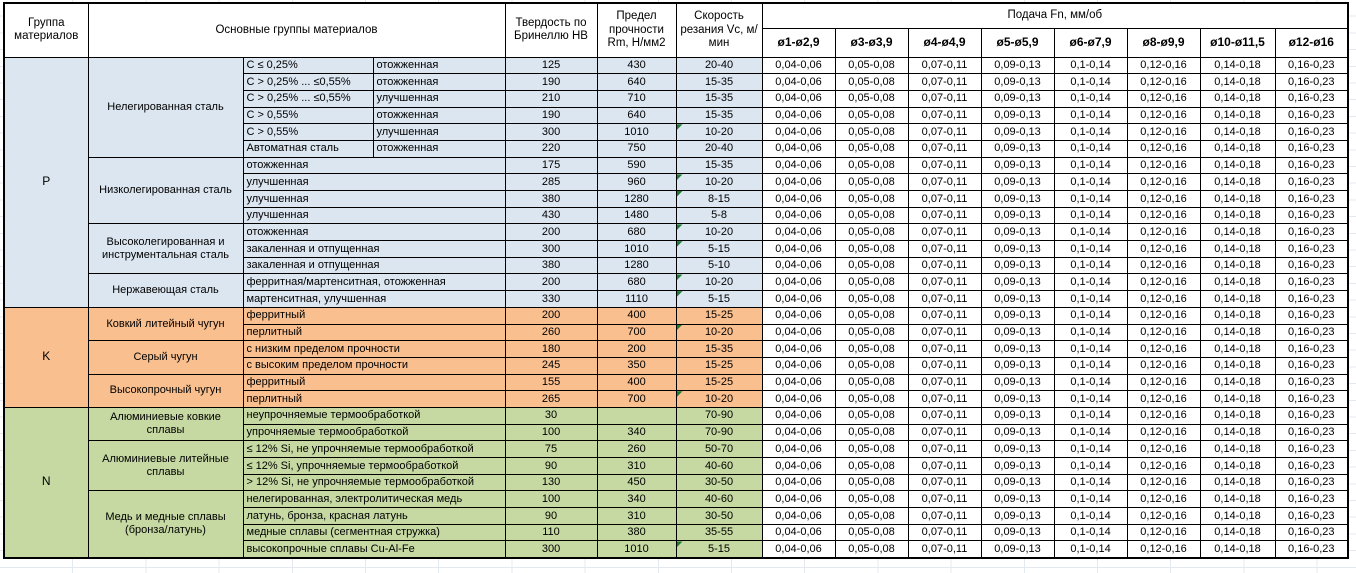 The width and height of the screenshot is (1356, 573). I want to click on cell-hb: 300, so click(551, 549).